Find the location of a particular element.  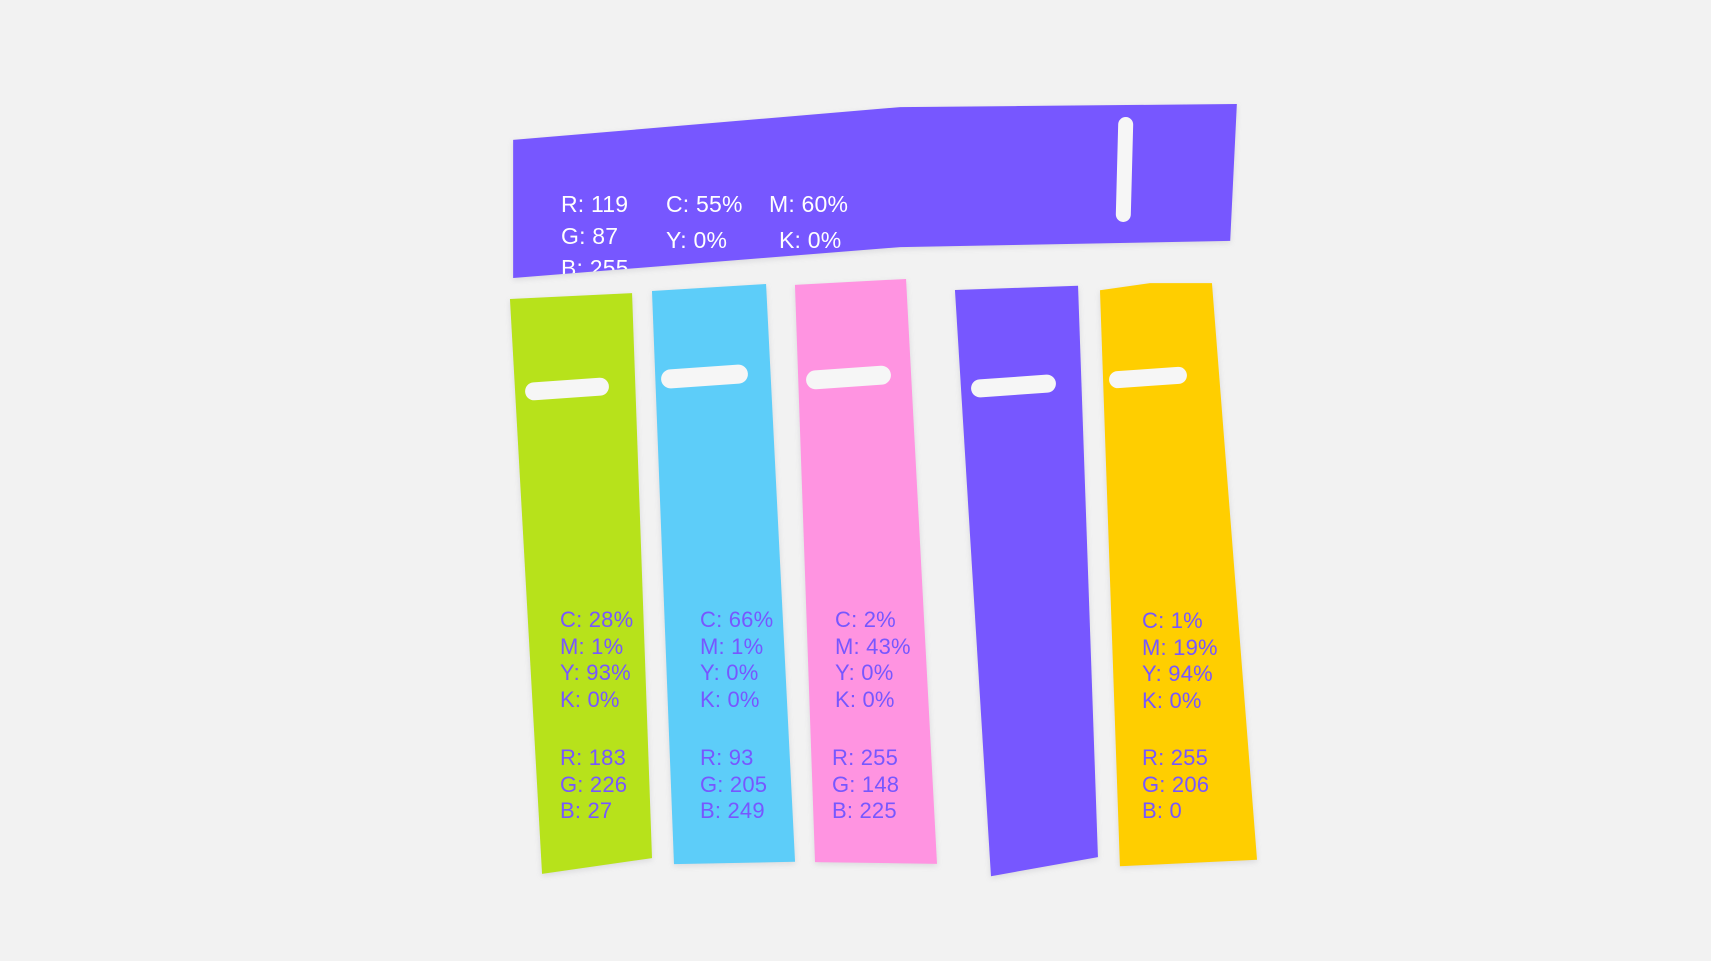

rgb-values: R: 255 G: 206 B: 0 is located at coordinates (1175, 785).